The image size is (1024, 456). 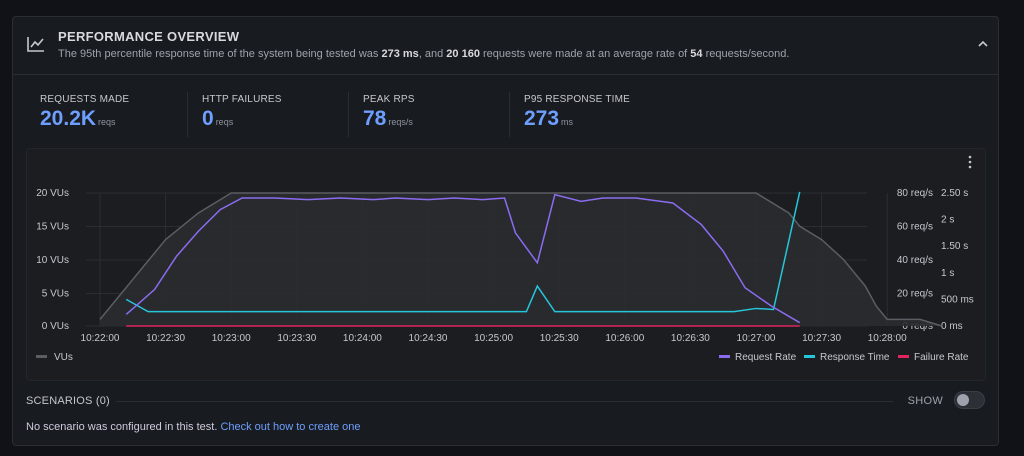 I want to click on x-tick: 10:25:00, so click(x=493, y=338).